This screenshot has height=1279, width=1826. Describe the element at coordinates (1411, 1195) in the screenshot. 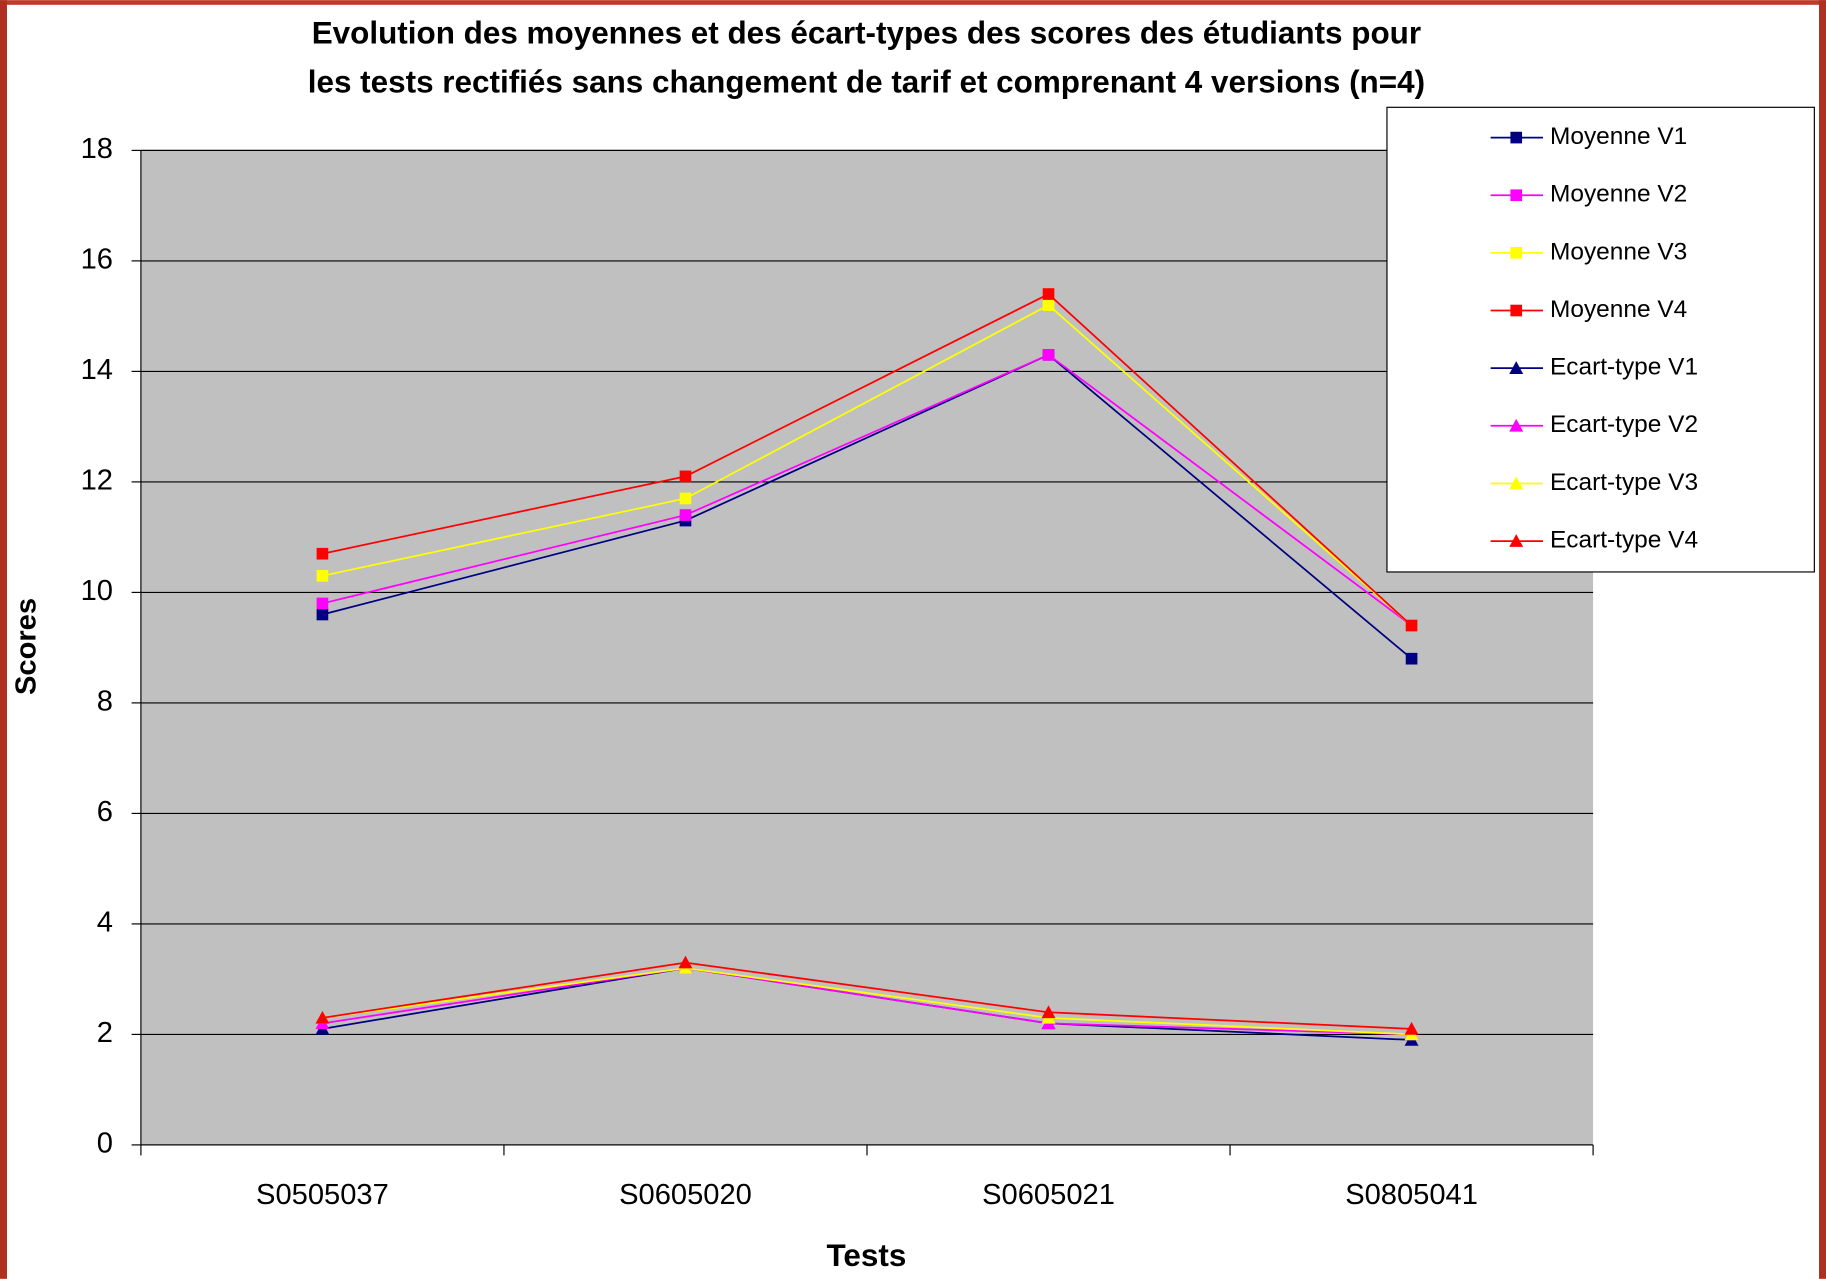

I see `x-tick-label: S0805041` at that location.